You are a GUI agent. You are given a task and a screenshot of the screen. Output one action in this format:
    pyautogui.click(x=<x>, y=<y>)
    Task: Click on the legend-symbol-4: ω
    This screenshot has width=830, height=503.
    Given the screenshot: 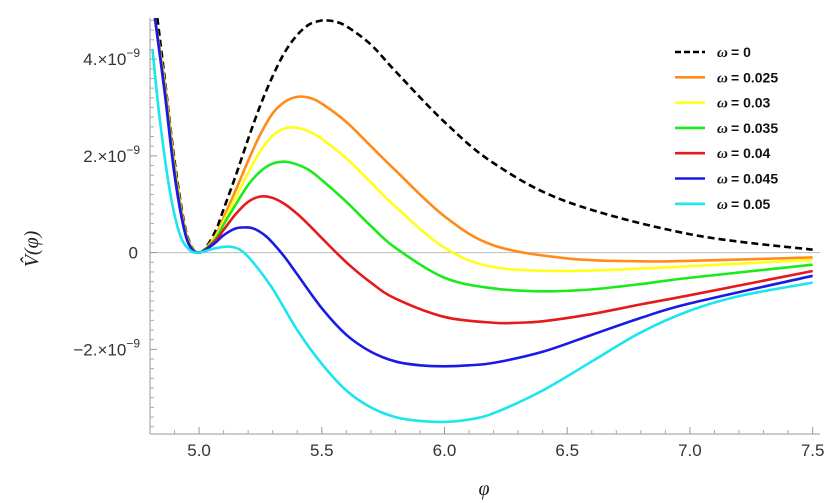 What is the action you would take?
    pyautogui.click(x=722, y=154)
    